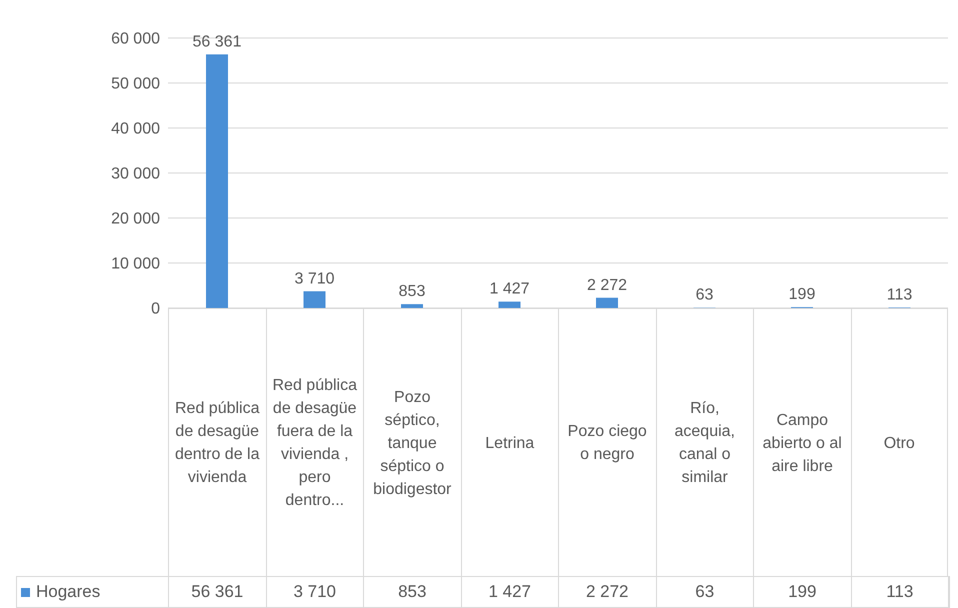 This screenshot has height=608, width=958. What do you see at coordinates (412, 291) in the screenshot?
I see `text: 853` at bounding box center [412, 291].